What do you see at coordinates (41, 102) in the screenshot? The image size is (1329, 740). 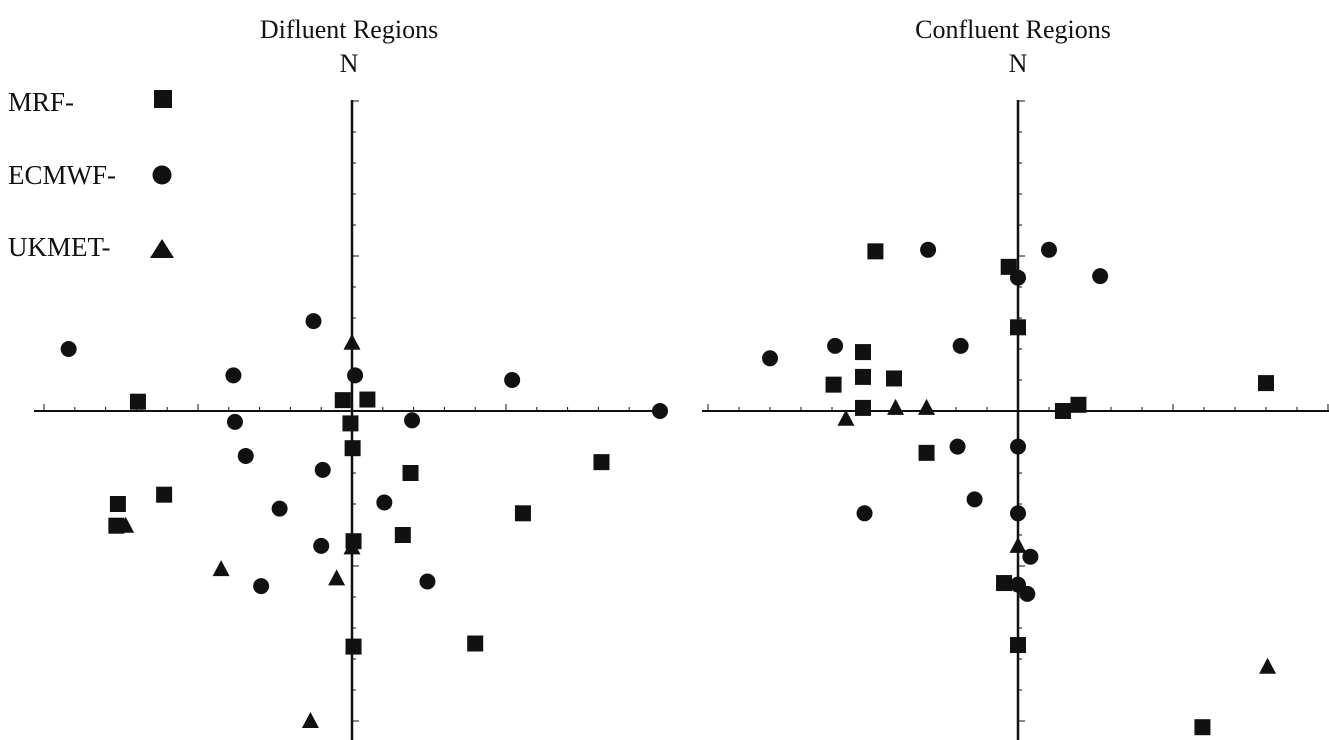 I see `legend-label-mrf: MRF-` at bounding box center [41, 102].